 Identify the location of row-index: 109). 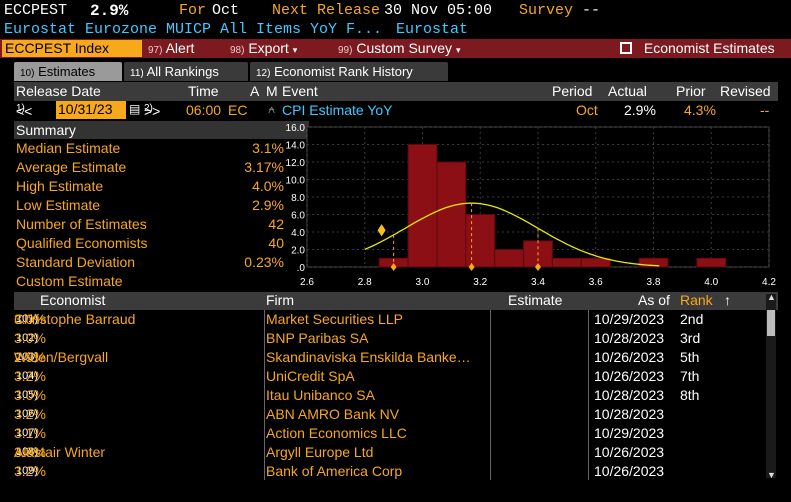
(27, 471).